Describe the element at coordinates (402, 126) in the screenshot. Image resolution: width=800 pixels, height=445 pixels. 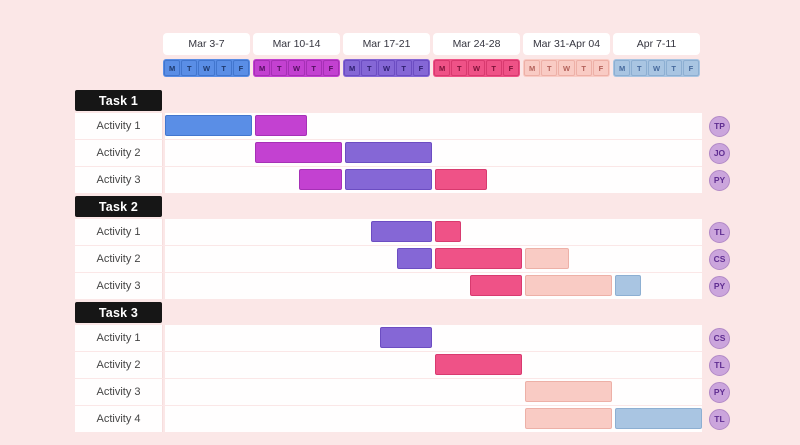
I see `activity-row: Activity 1 TP` at that location.